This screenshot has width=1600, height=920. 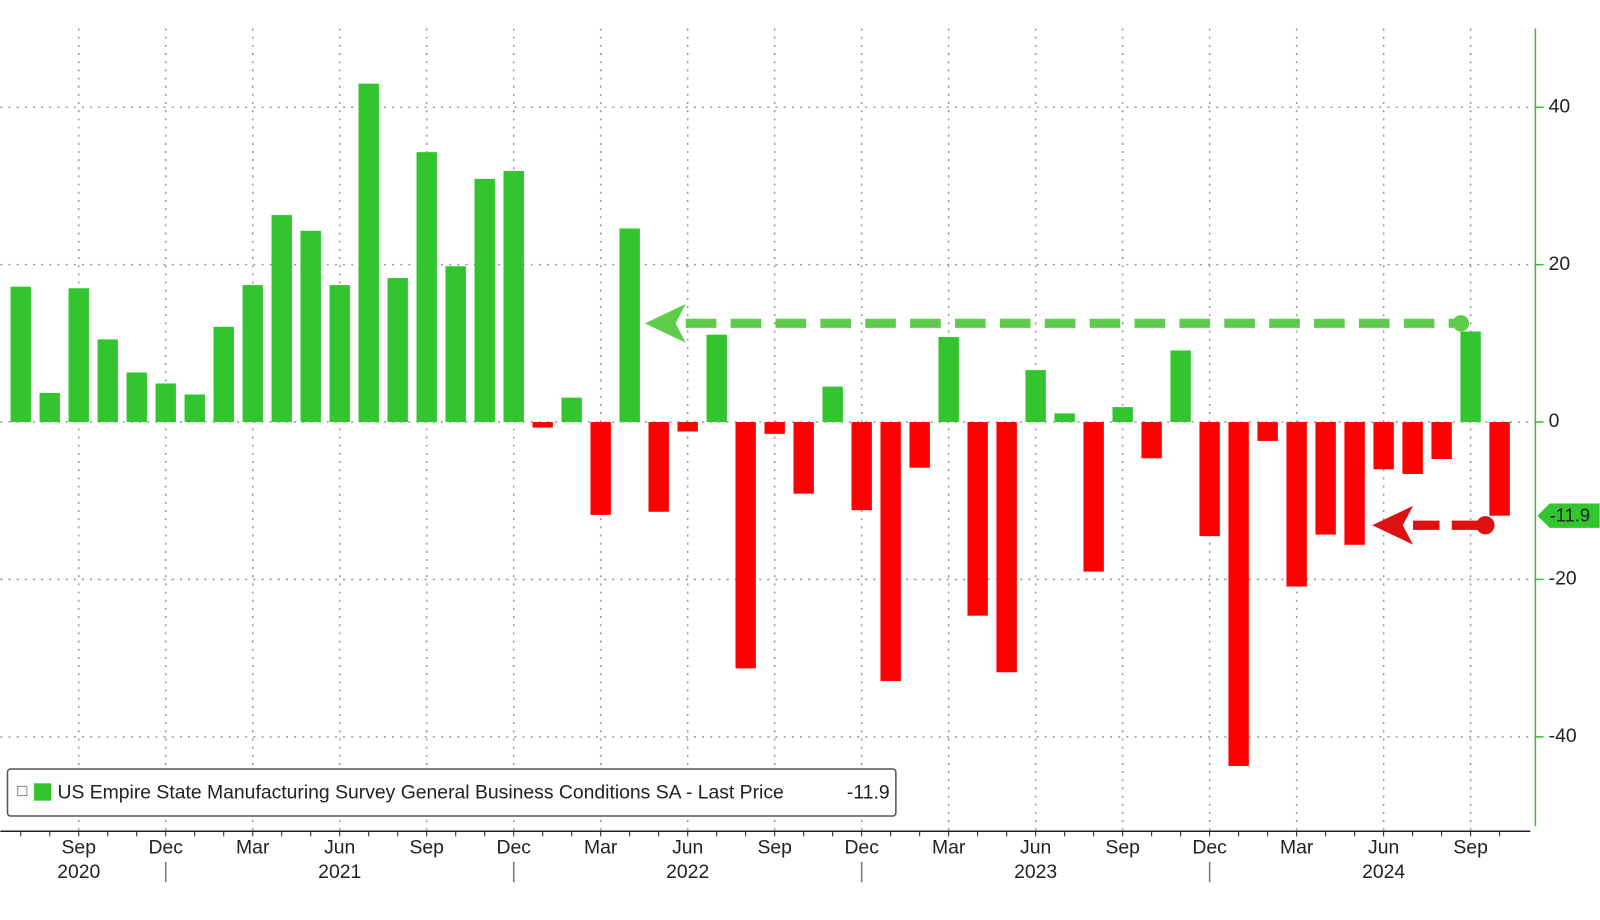 What do you see at coordinates (1392, 525) in the screenshot?
I see `red-arrow-head` at bounding box center [1392, 525].